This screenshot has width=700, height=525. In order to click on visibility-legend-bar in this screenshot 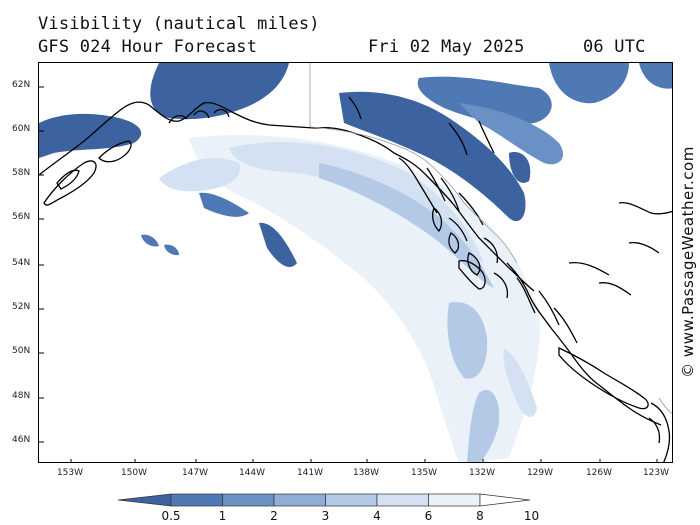, I will do `click(324, 500)`.